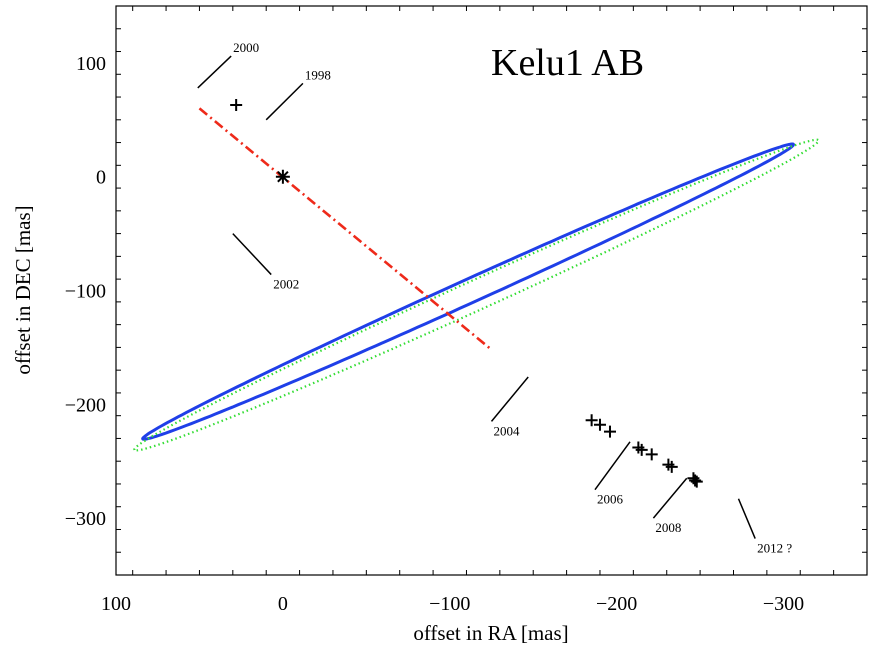 This screenshot has width=879, height=649. Describe the element at coordinates (449, 604) in the screenshot. I see `x-tick-label: −100` at that location.